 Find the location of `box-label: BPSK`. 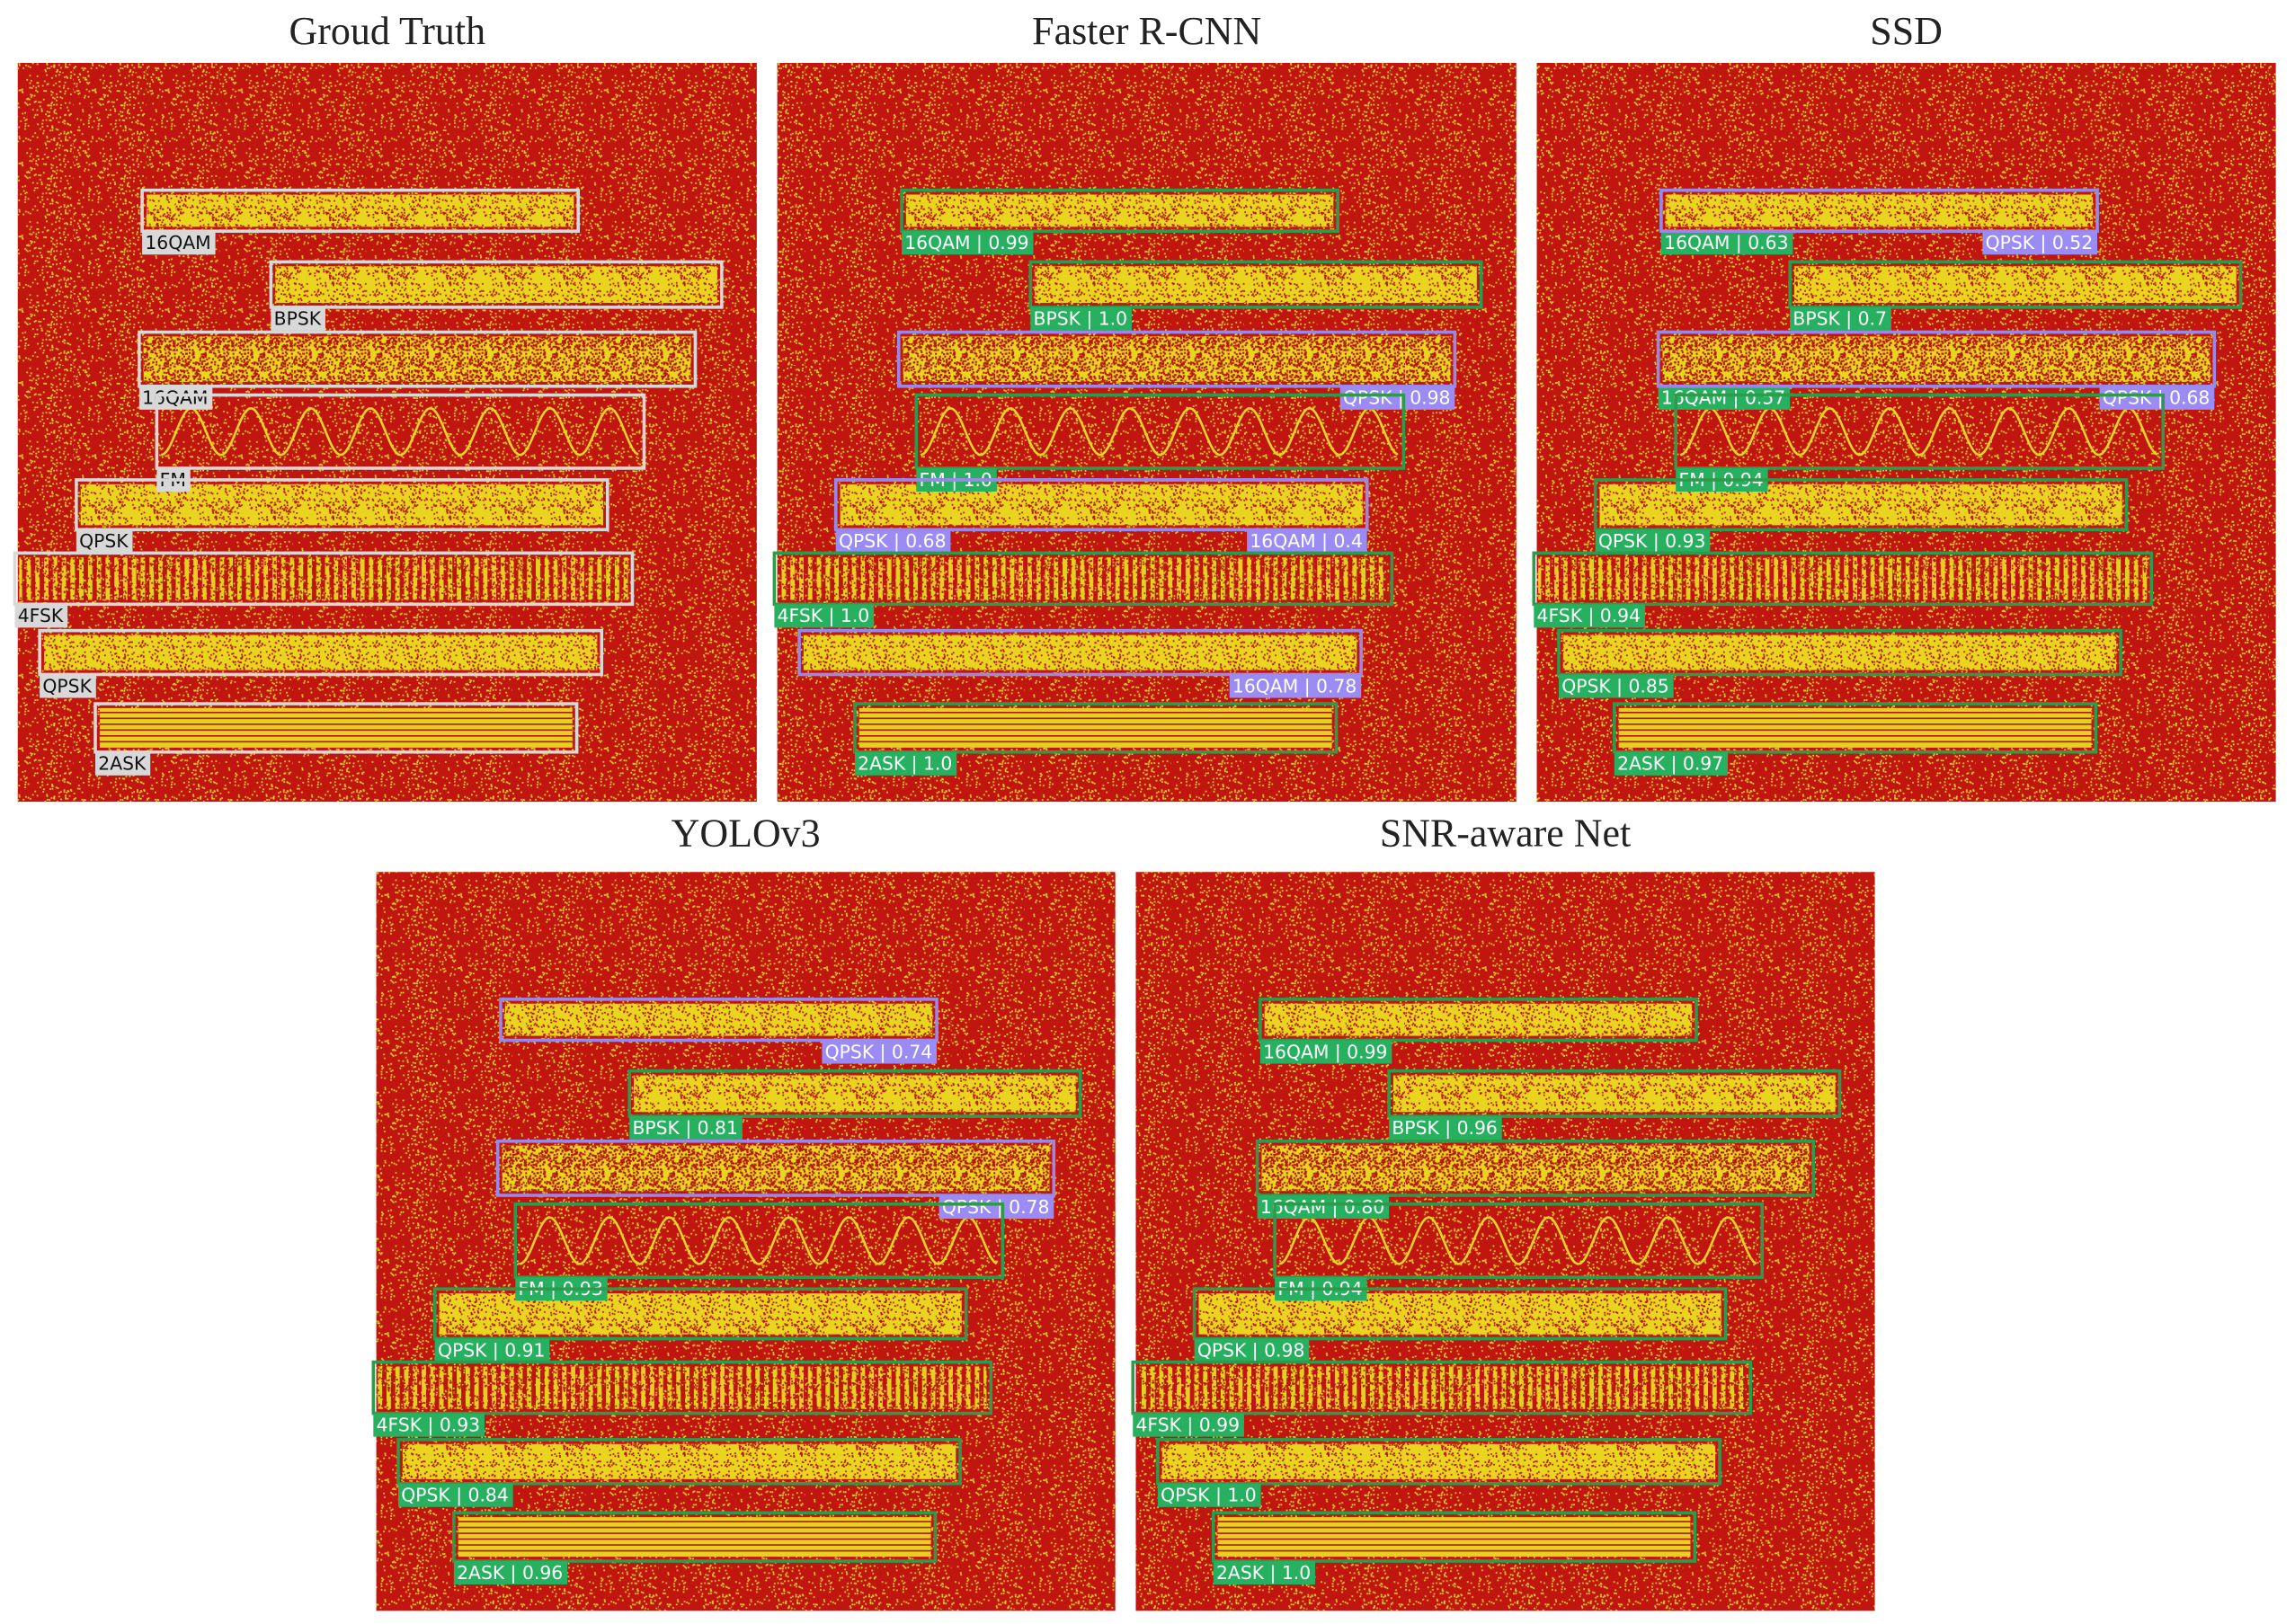

box-label: BPSK is located at coordinates (298, 319).